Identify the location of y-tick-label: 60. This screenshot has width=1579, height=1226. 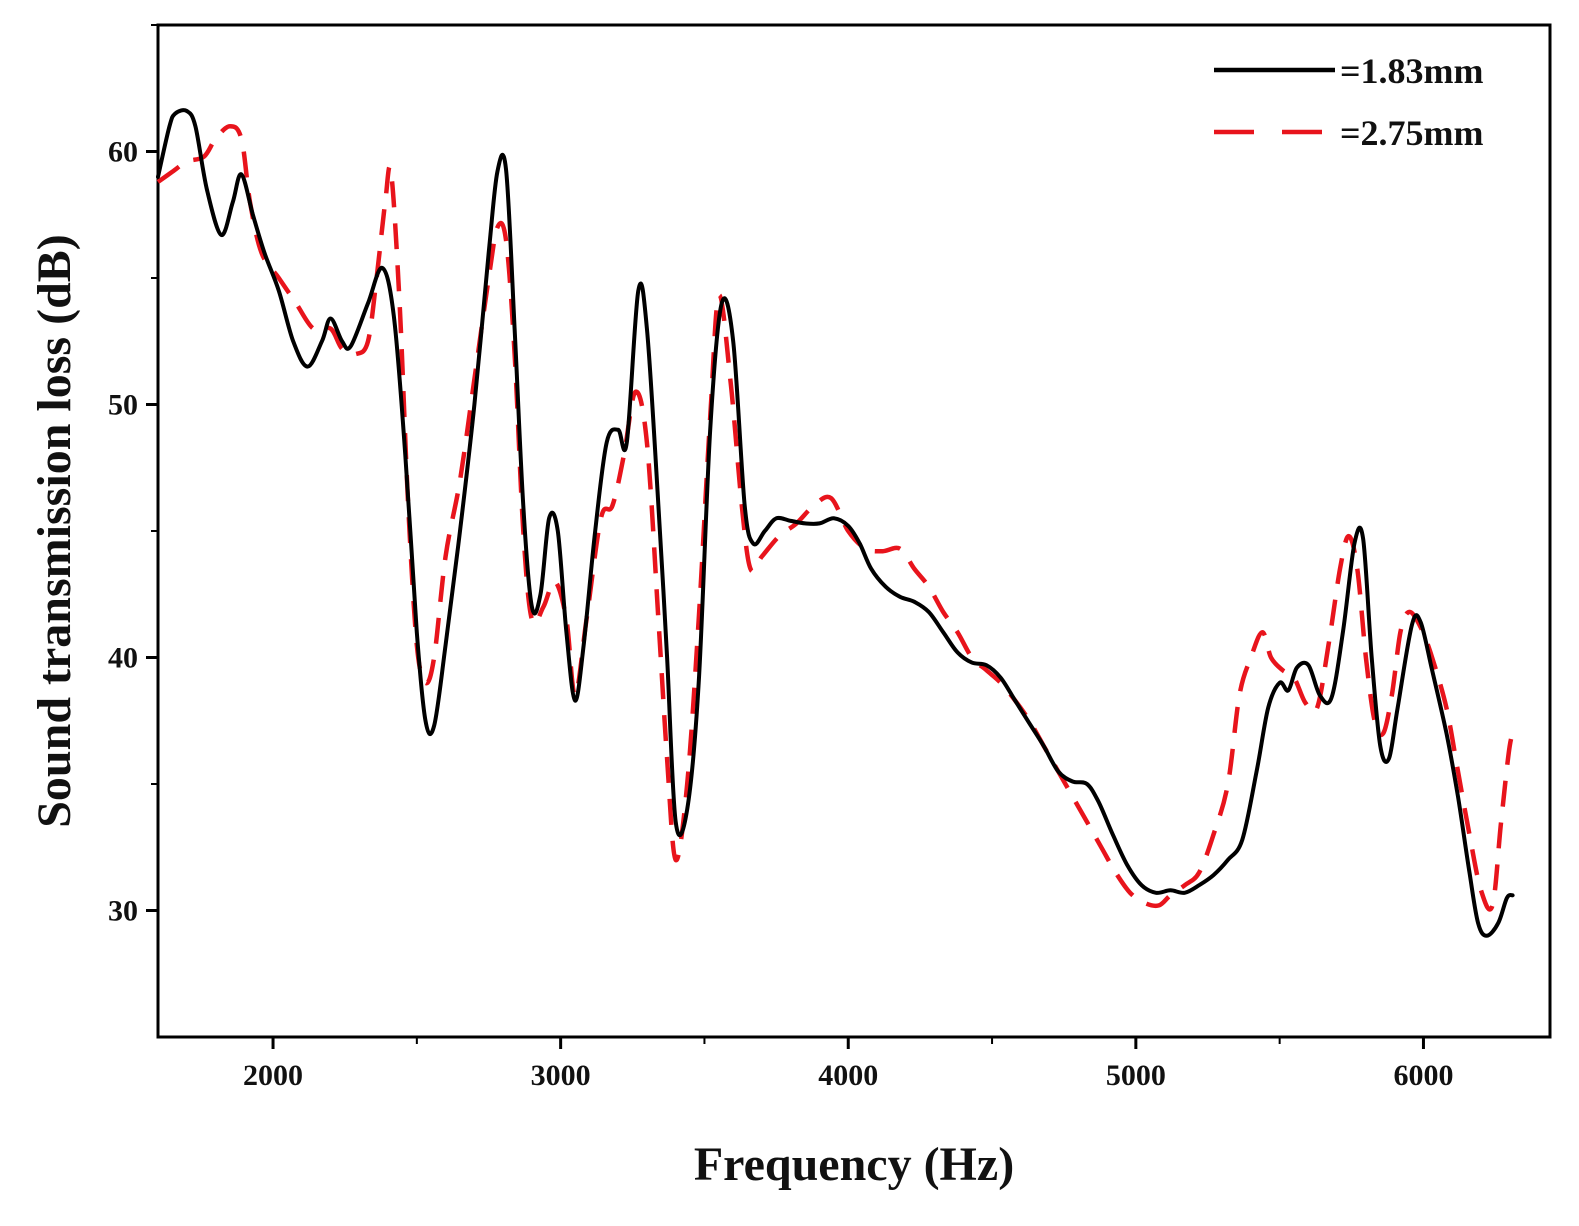
(123, 152).